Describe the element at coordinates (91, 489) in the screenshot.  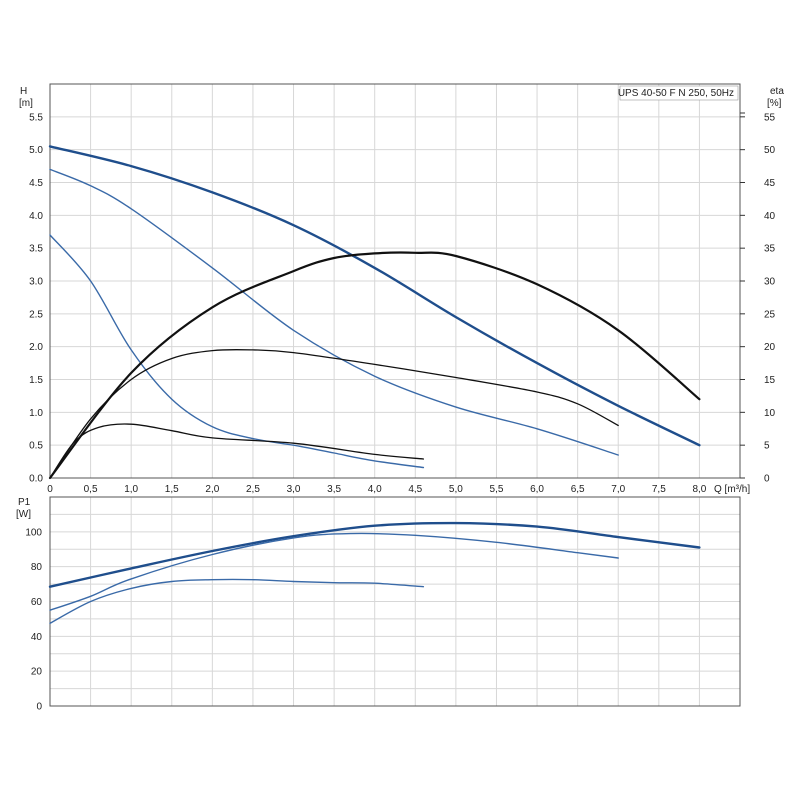
I see `x-tick-label: 0,5` at that location.